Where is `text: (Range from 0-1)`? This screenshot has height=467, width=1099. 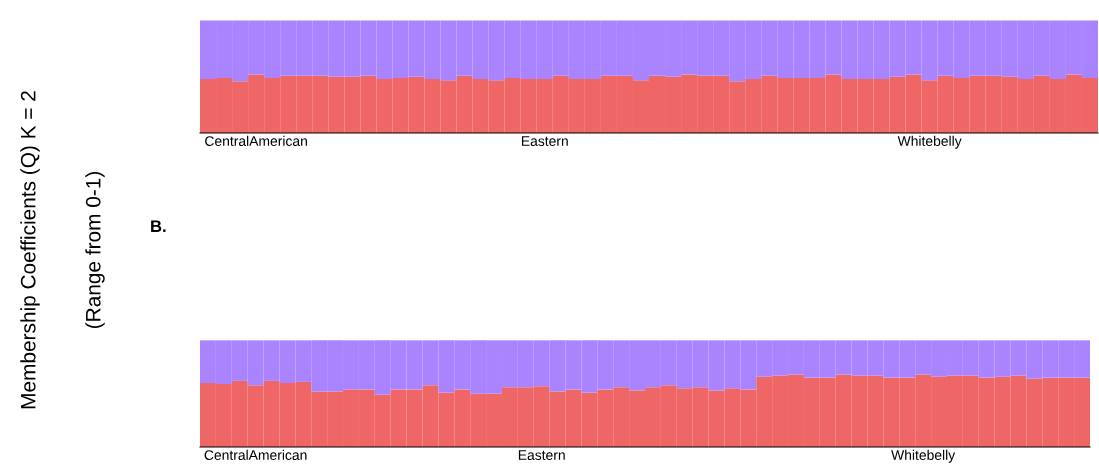 text: (Range from 0-1) is located at coordinates (95, 250).